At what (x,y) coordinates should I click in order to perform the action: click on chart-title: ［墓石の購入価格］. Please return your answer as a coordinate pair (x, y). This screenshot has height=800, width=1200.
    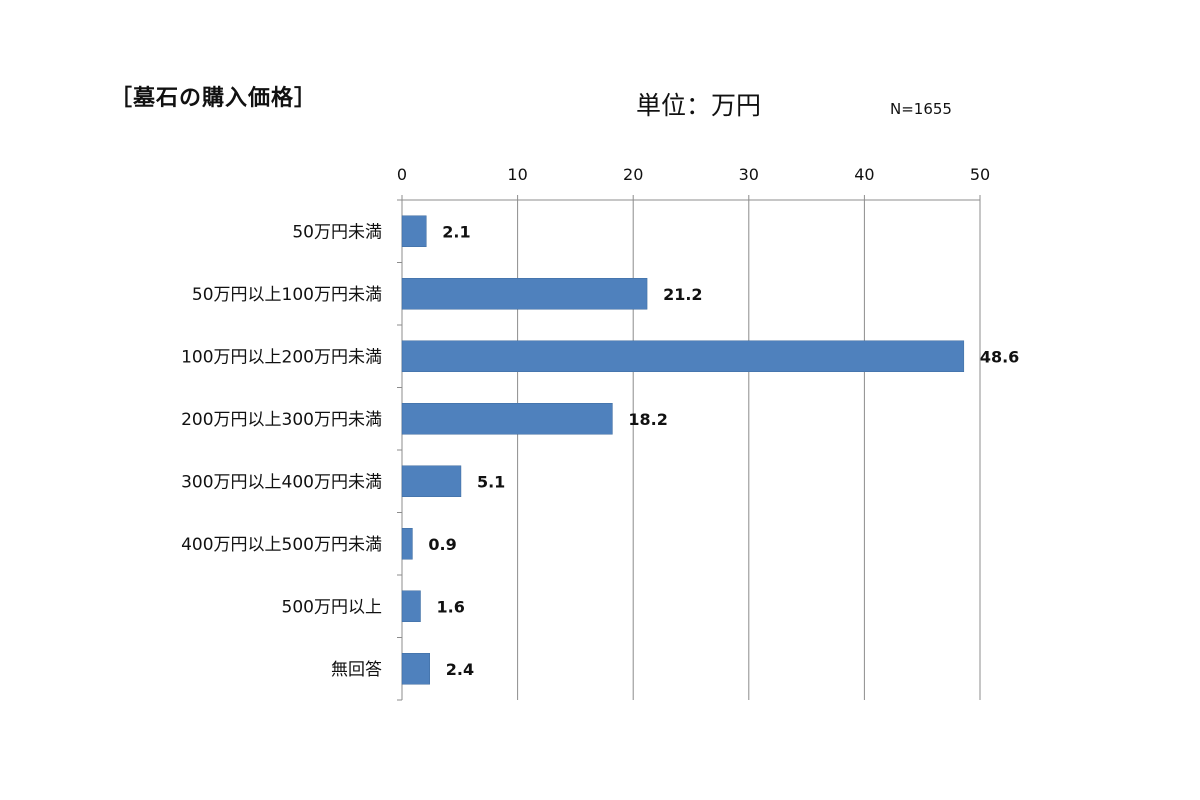
    Looking at the image, I should click on (214, 98).